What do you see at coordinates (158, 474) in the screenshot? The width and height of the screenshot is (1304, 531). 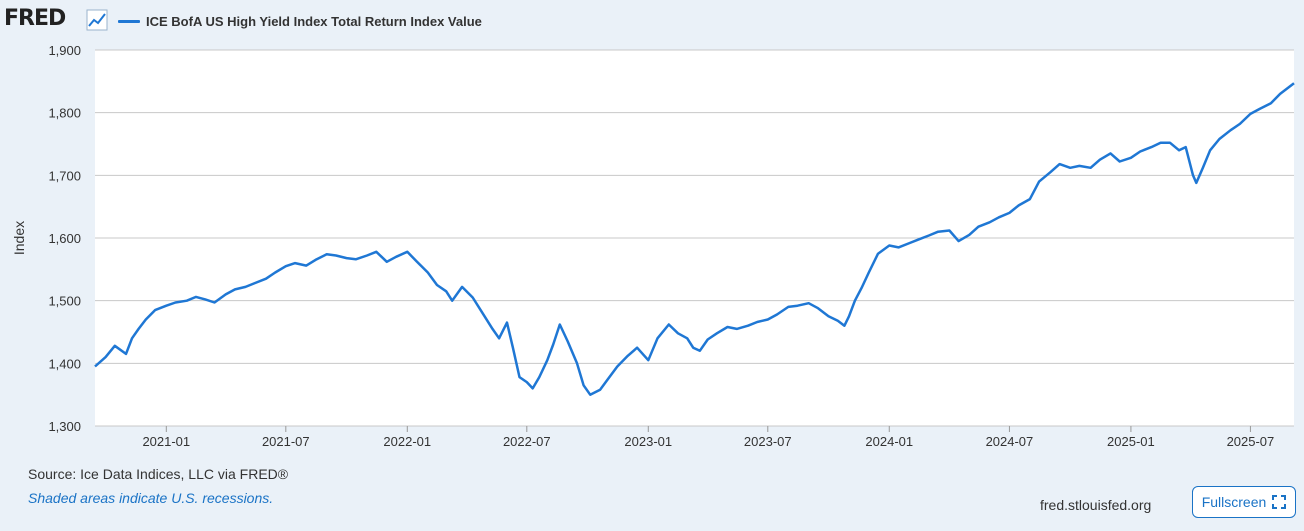 I see `source-text: Source: Ice Data Indices, LLC via FRED®` at bounding box center [158, 474].